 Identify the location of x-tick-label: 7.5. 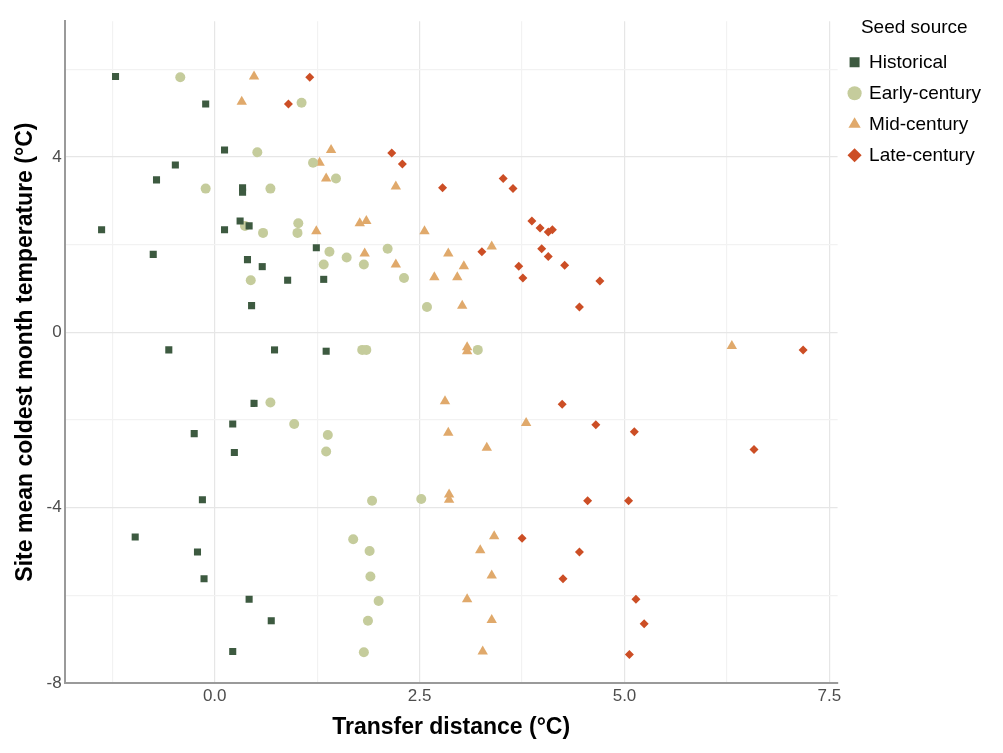
(829, 695).